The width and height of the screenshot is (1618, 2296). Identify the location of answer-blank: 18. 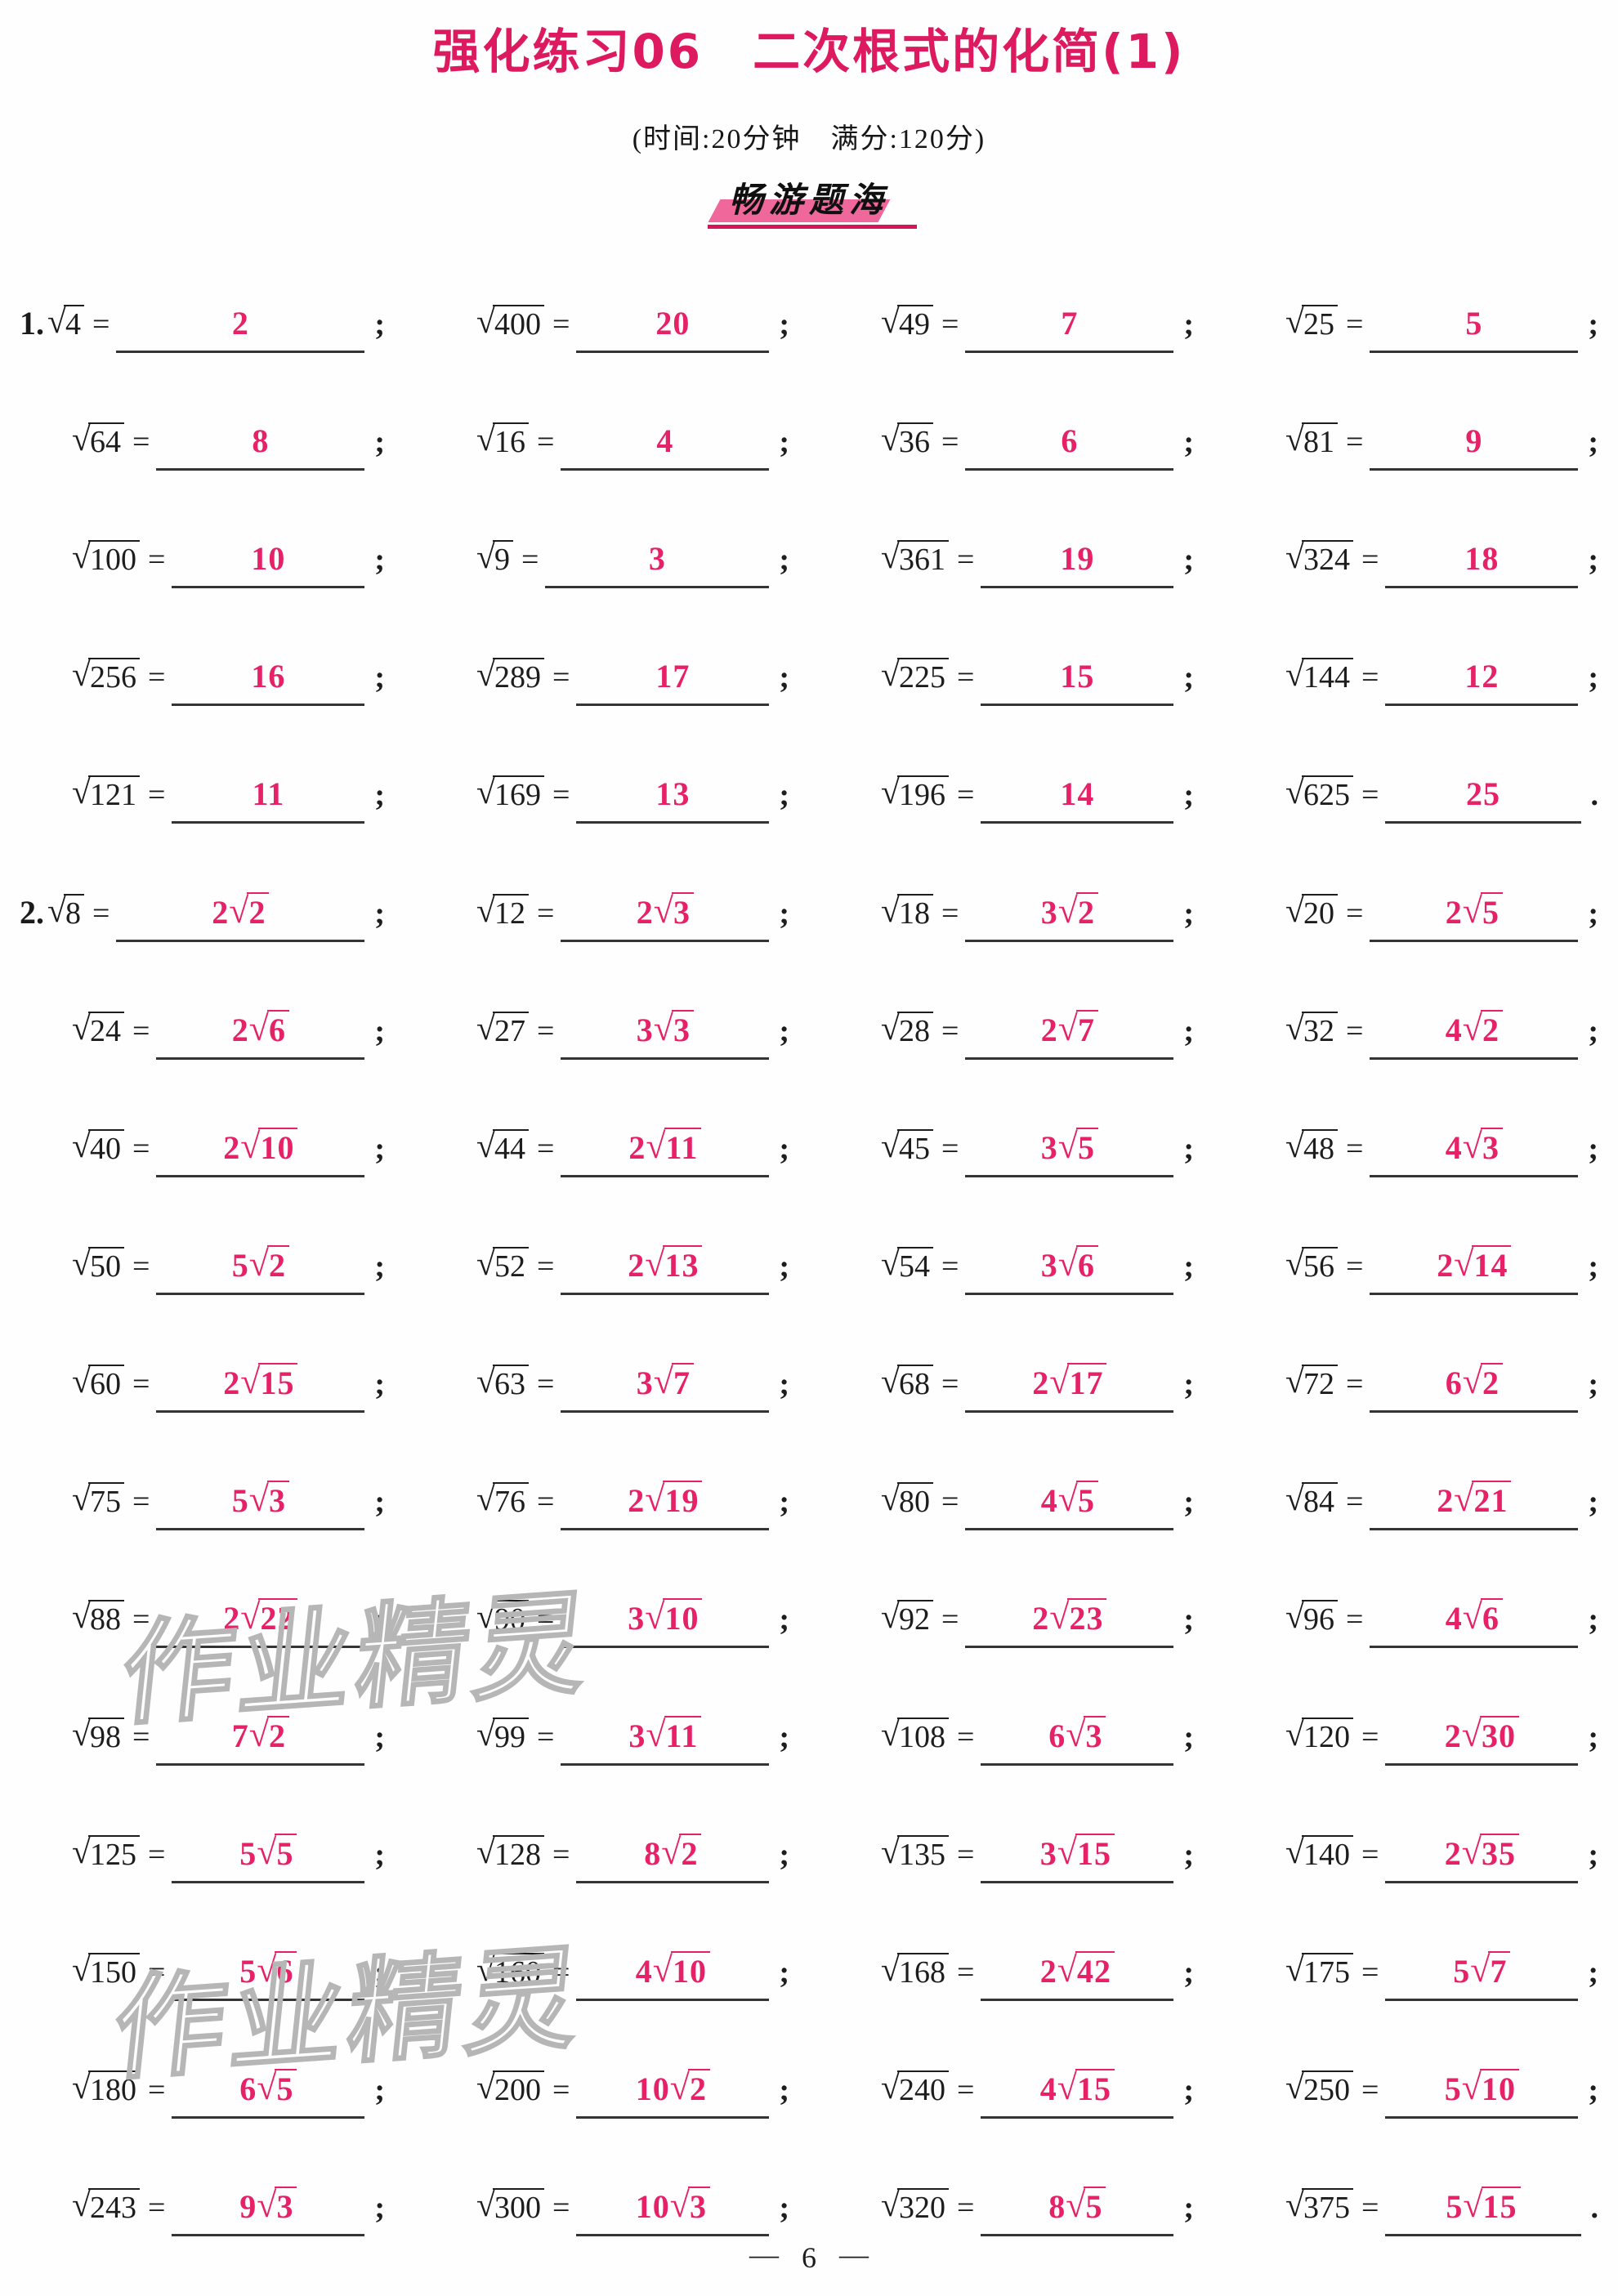
(1482, 563).